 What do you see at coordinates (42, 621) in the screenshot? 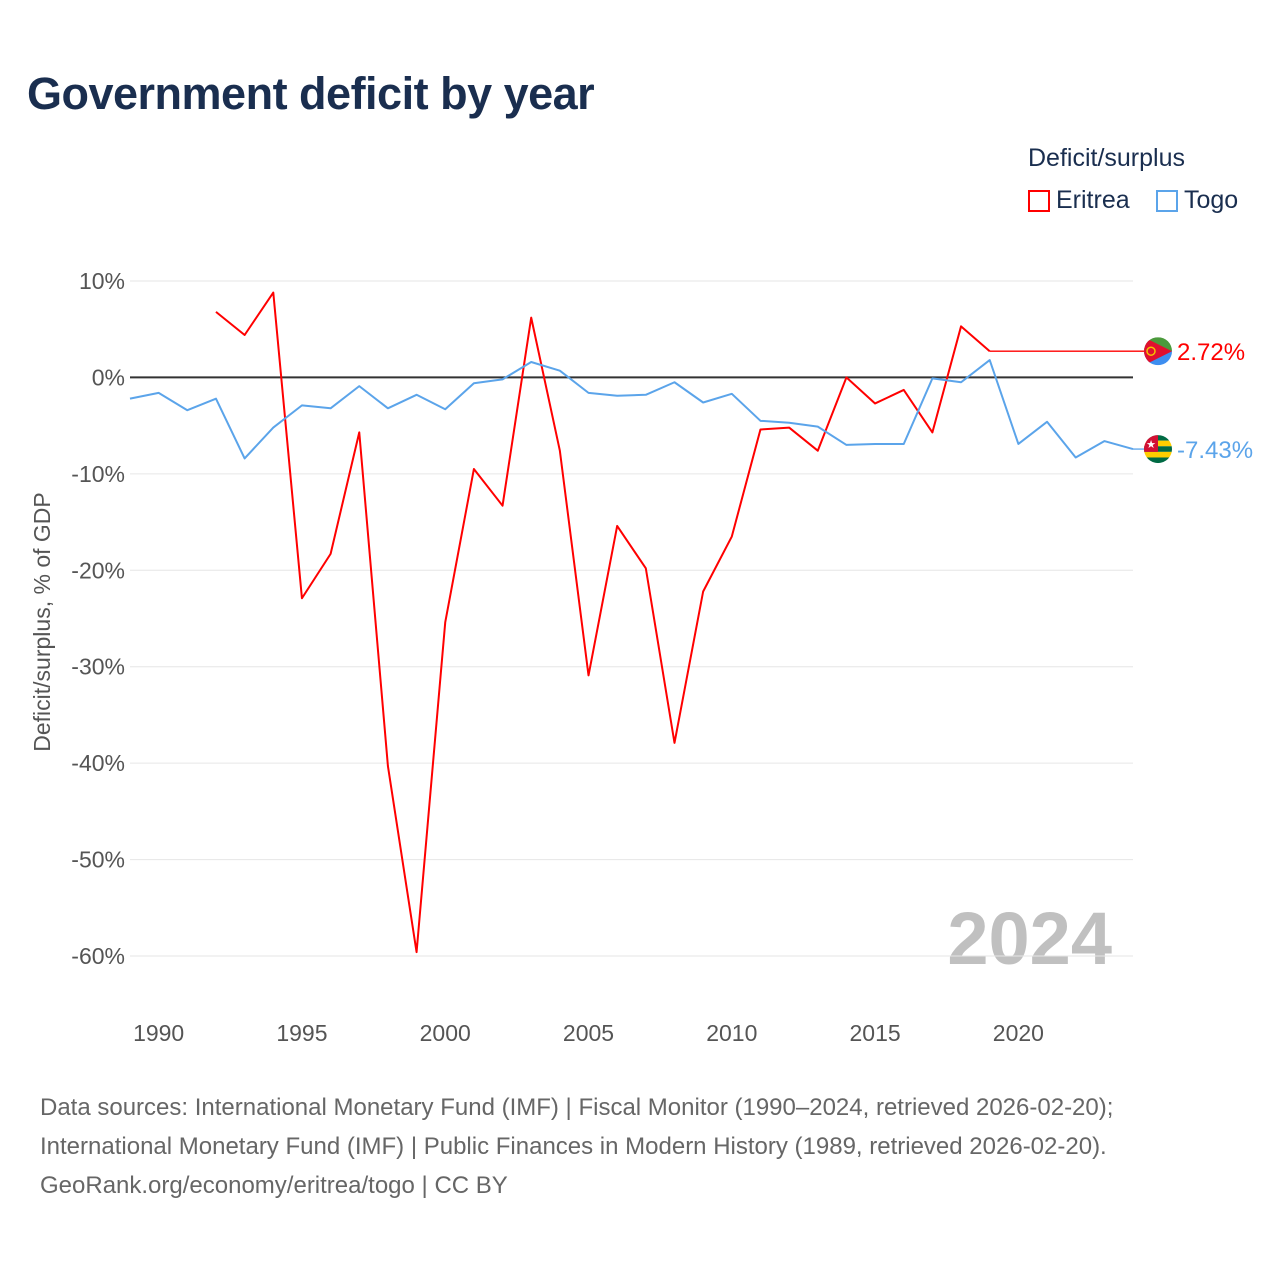
I see `y-axis-label: Deficit/surplus, % of GDP` at bounding box center [42, 621].